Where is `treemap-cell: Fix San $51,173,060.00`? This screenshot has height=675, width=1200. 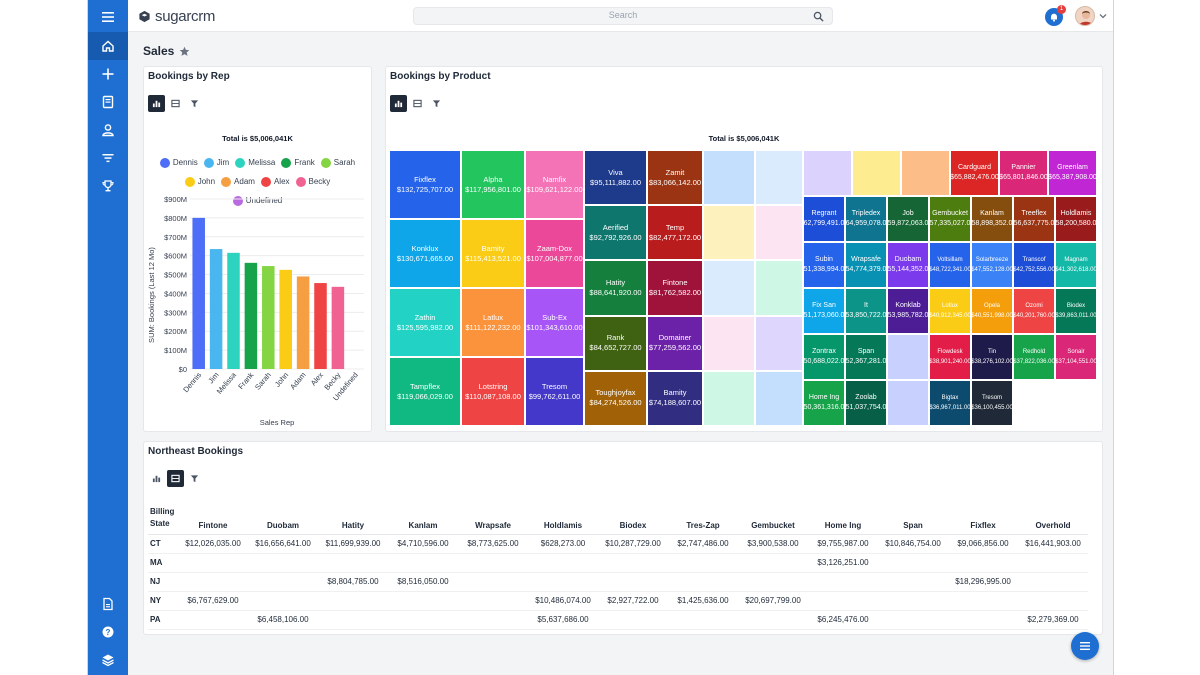 treemap-cell: Fix San $51,173,060.00 is located at coordinates (825, 312).